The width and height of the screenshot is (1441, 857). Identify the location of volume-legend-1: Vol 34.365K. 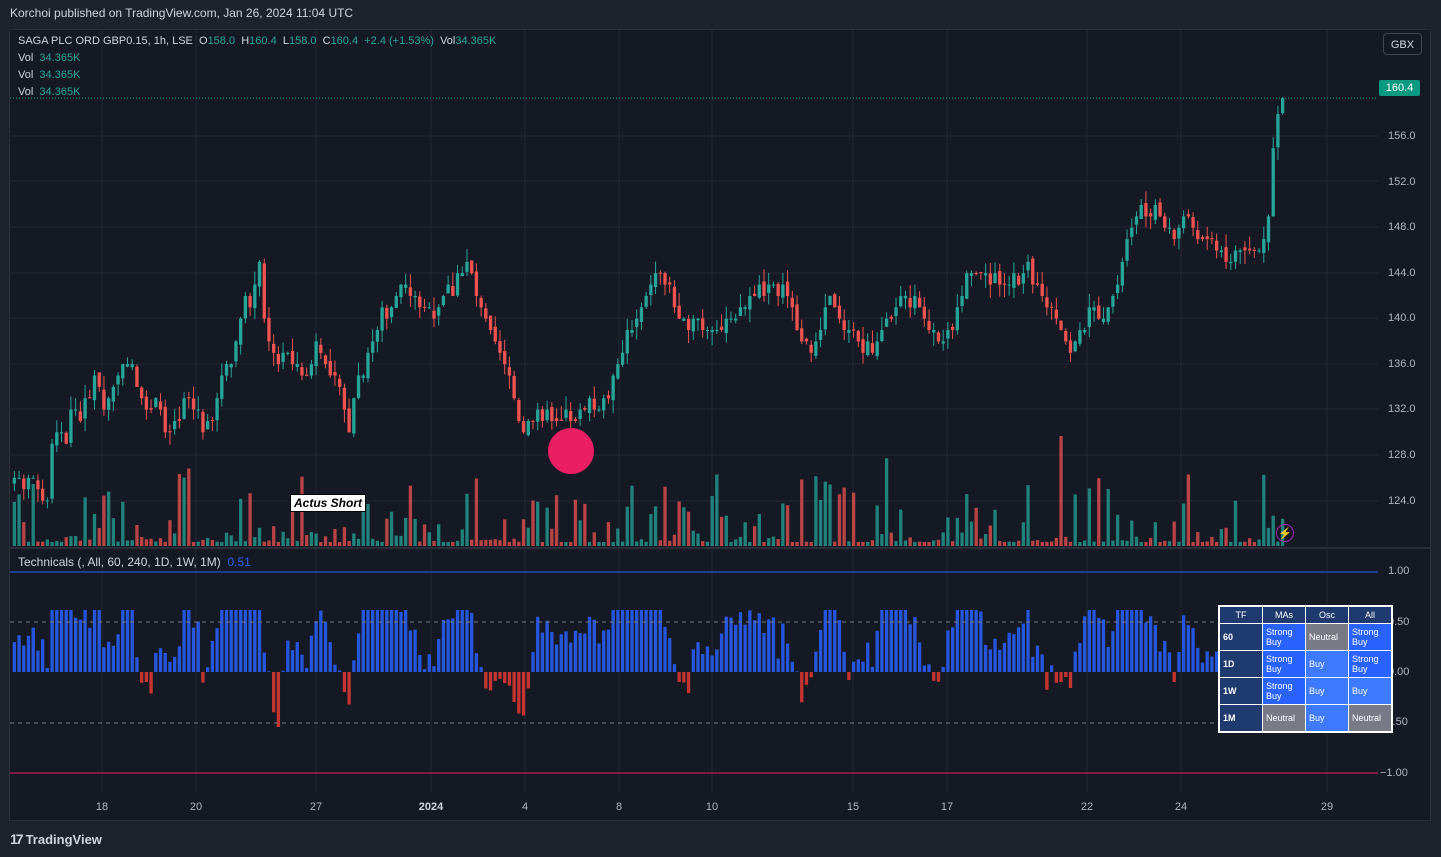
(49, 58).